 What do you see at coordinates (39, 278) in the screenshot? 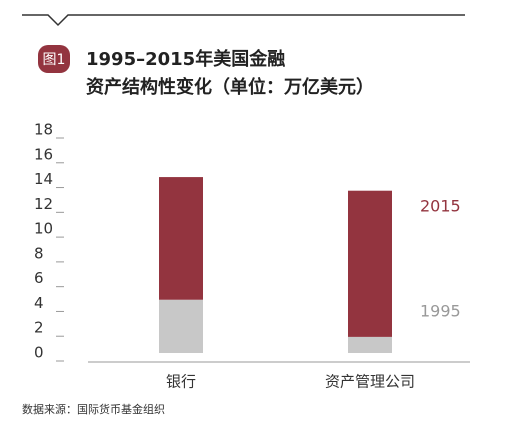
I see `y-tick-label: 6` at bounding box center [39, 278].